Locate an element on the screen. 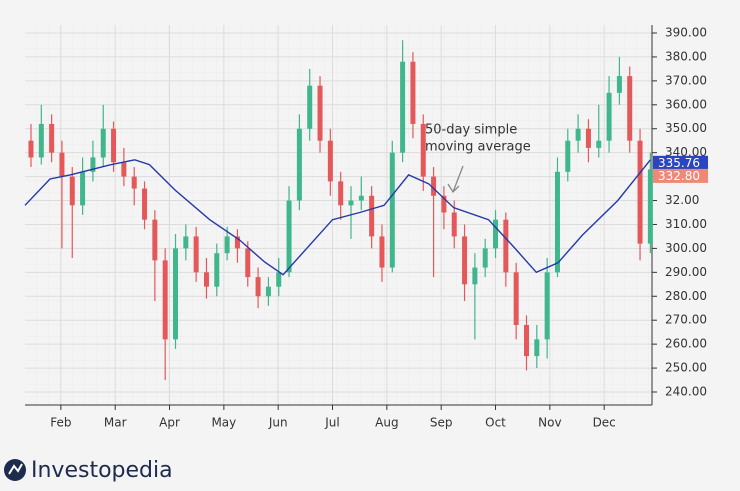 The height and width of the screenshot is (491, 740). last-price-label: 335.76 is located at coordinates (679, 163).